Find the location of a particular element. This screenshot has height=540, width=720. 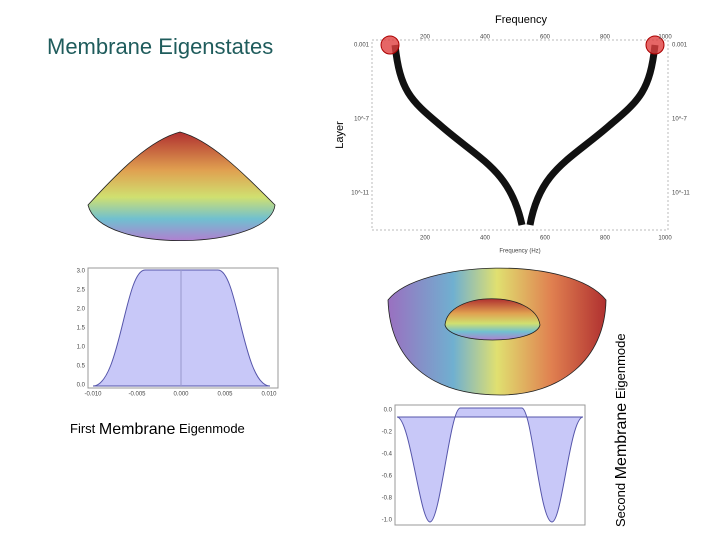

tick-label: 3.0 is located at coordinates (81, 272).